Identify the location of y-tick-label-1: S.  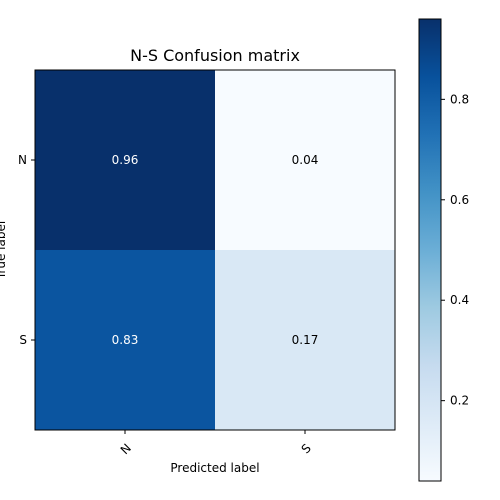
(23, 340).